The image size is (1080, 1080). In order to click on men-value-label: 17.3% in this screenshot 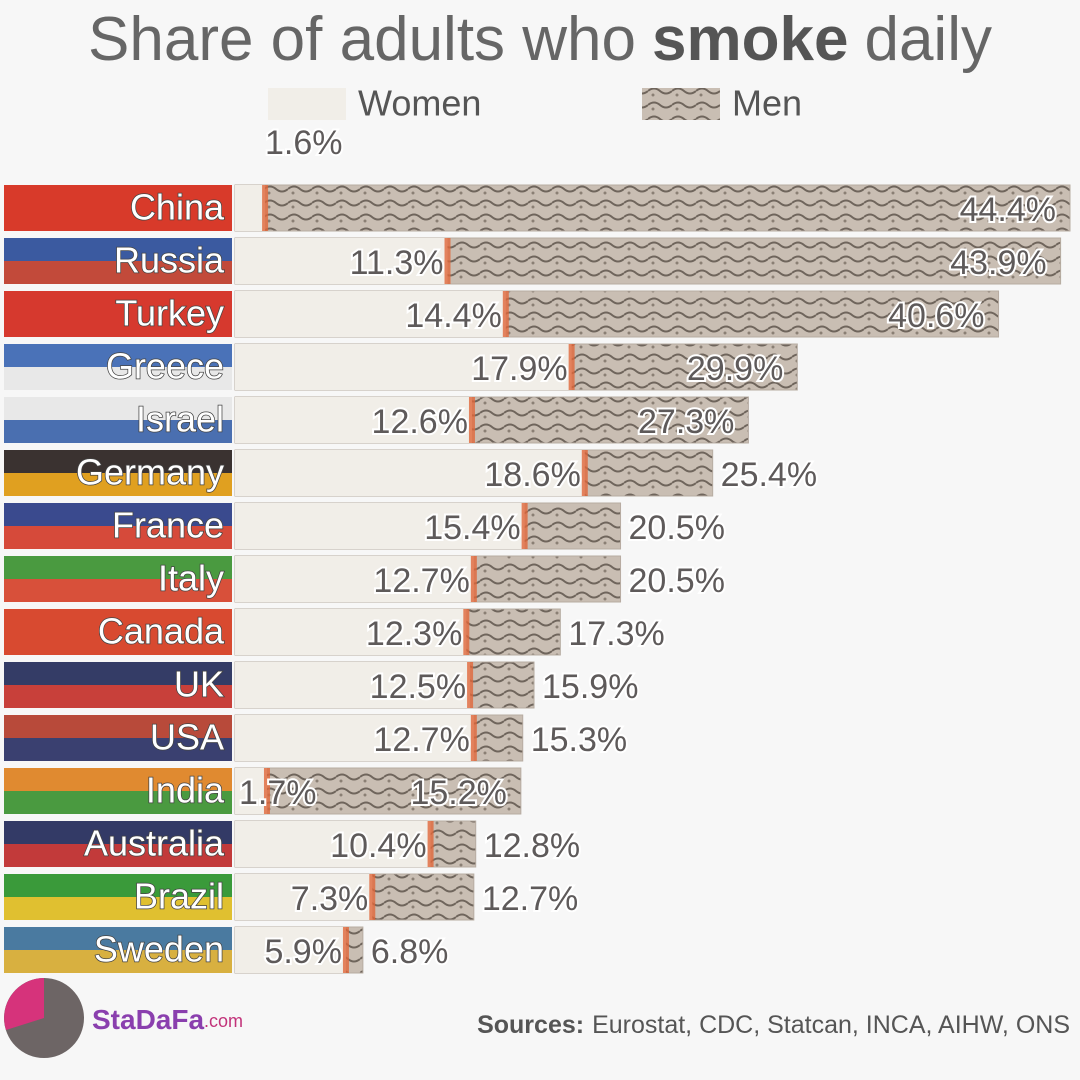, I will do `click(616, 634)`.